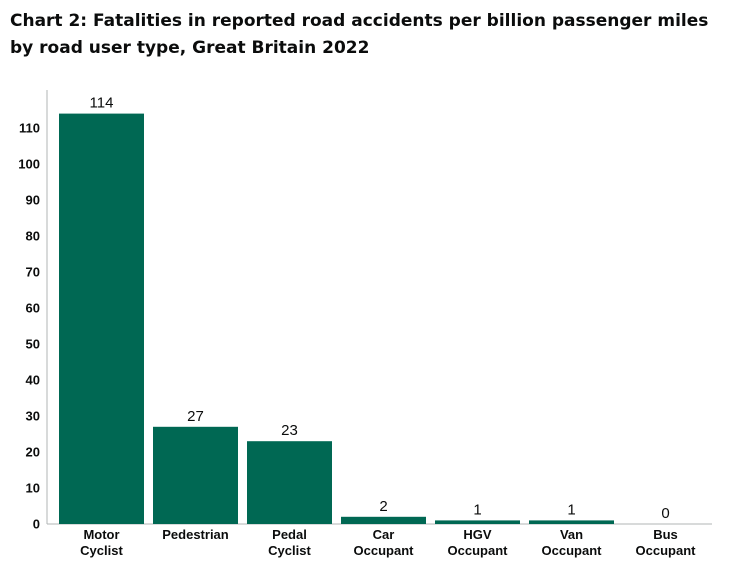 Image resolution: width=737 pixels, height=573 pixels. Describe the element at coordinates (33, 236) in the screenshot. I see `y-tick-label: 80` at that location.